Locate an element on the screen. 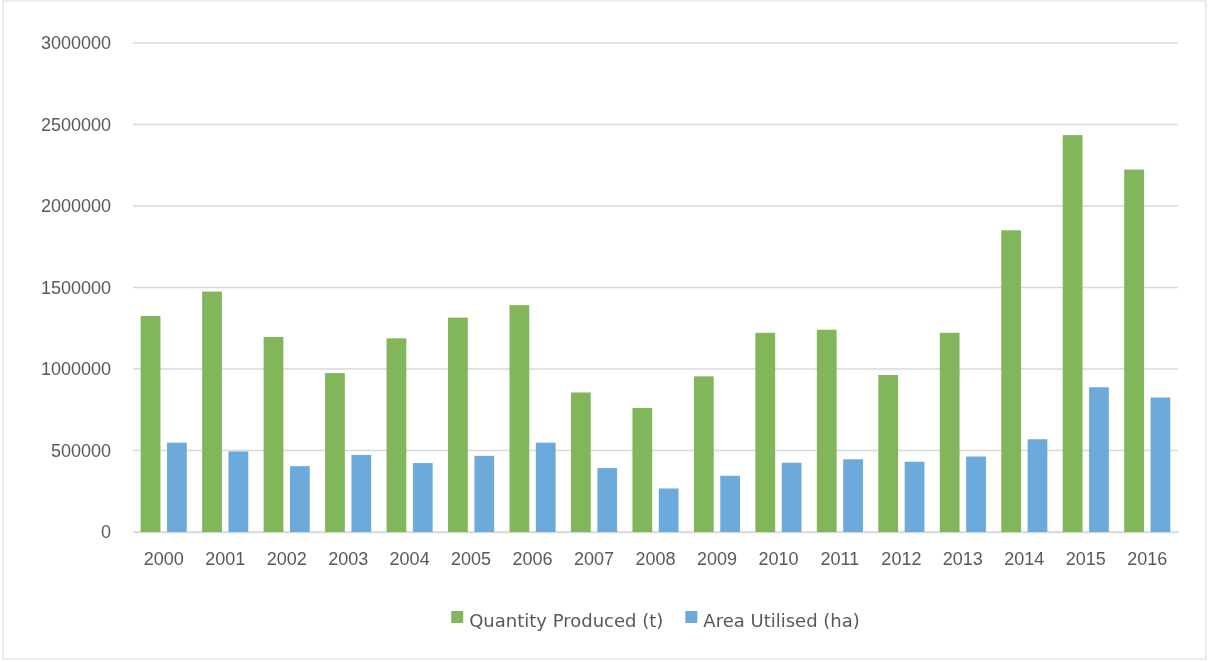  x-tick-label: 2013 is located at coordinates (962, 558).